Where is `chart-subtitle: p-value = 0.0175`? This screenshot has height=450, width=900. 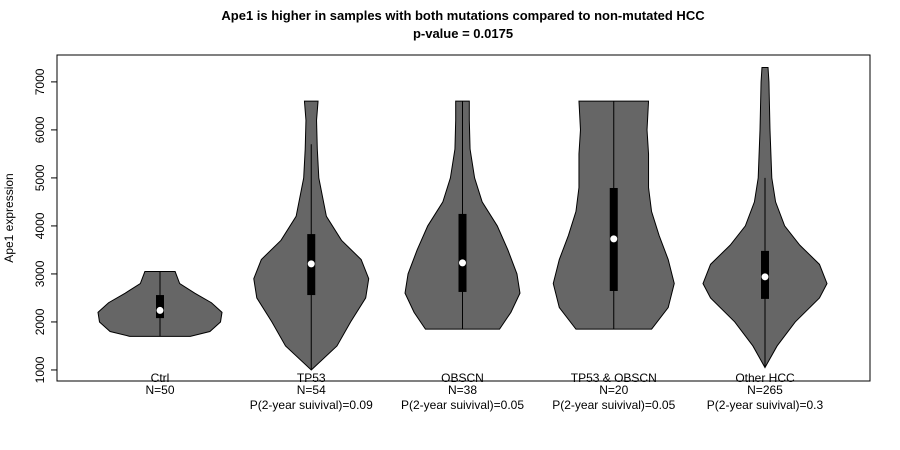
chart-subtitle: p-value = 0.0175 is located at coordinates (463, 33).